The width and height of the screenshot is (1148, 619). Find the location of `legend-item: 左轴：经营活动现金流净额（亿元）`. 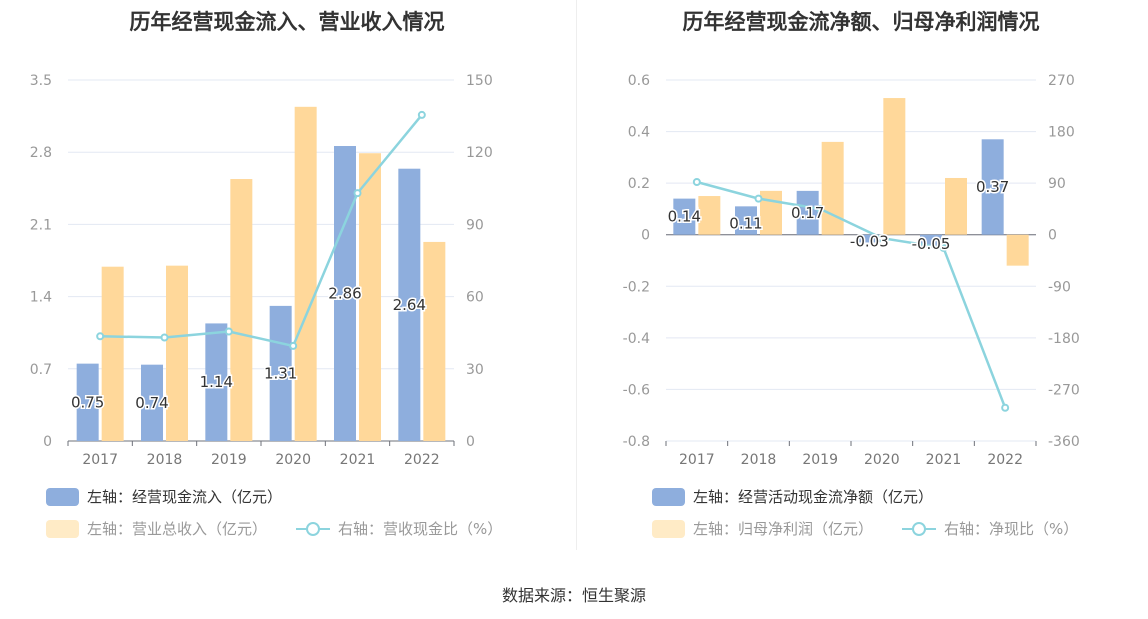

legend-item: 左轴：经营活动现金流净额（亿元） is located at coordinates (792, 496).